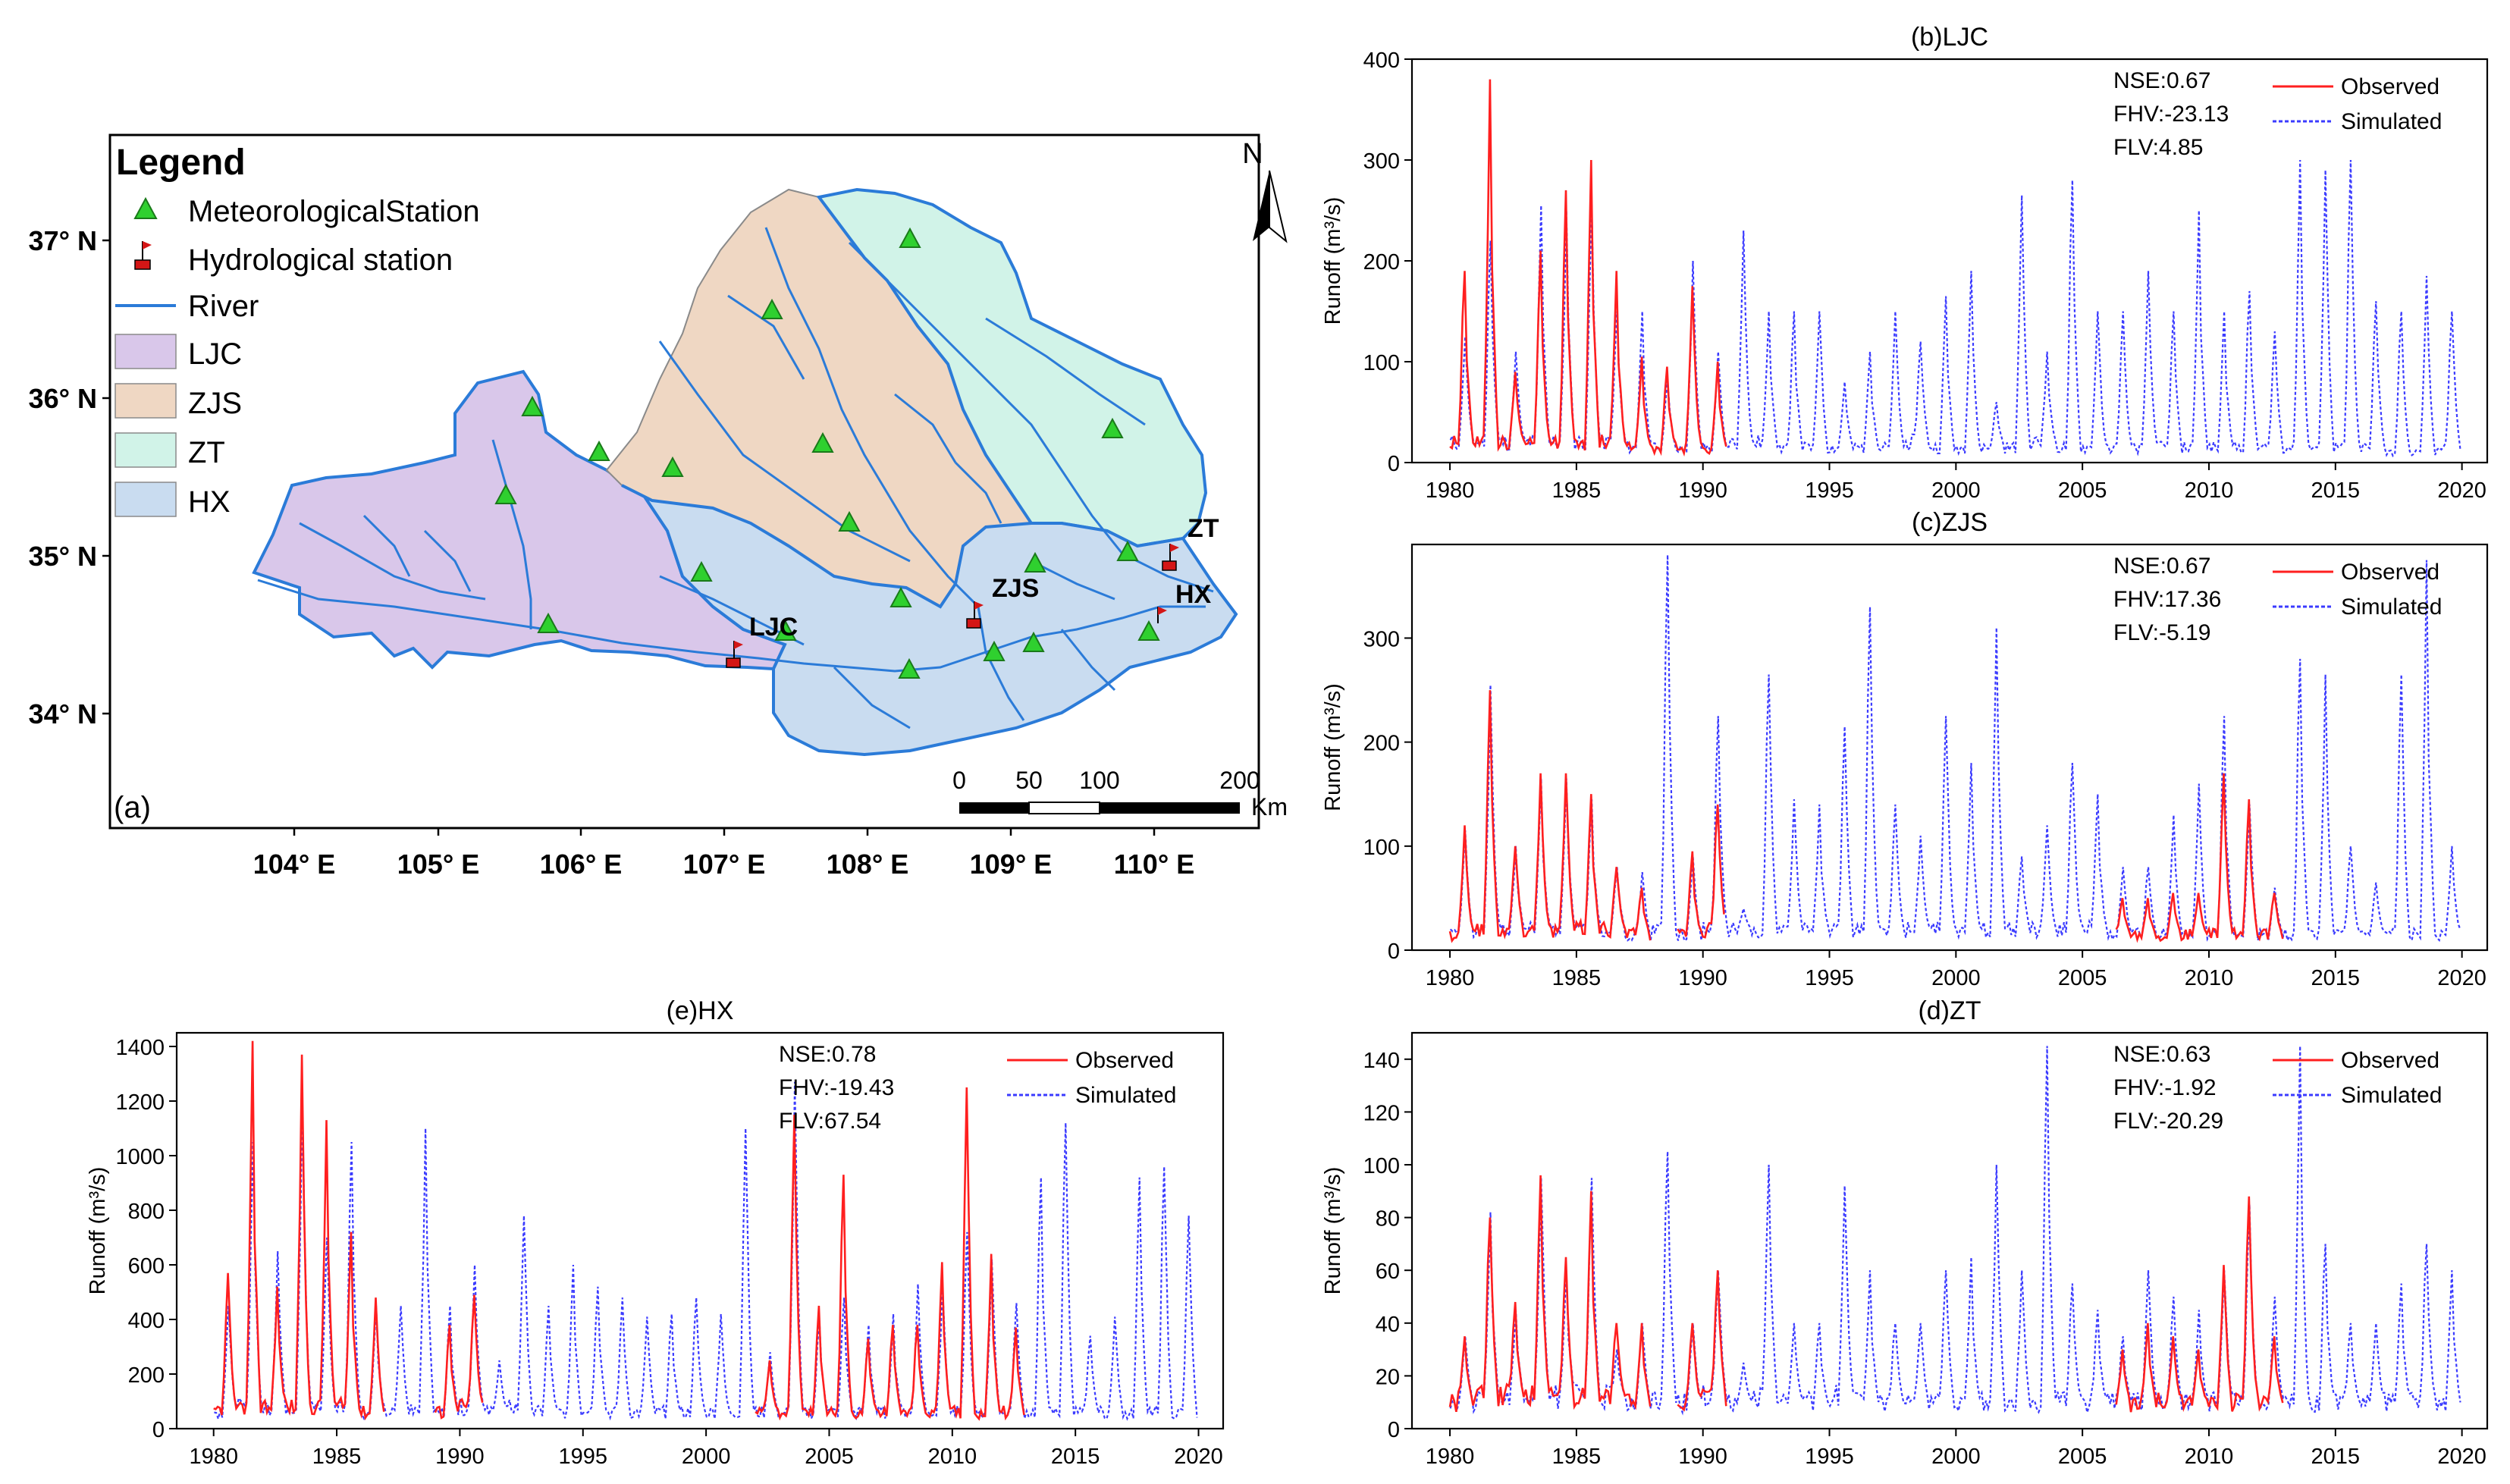  I want to click on chart-title: (d)ZT, so click(1949, 1011).